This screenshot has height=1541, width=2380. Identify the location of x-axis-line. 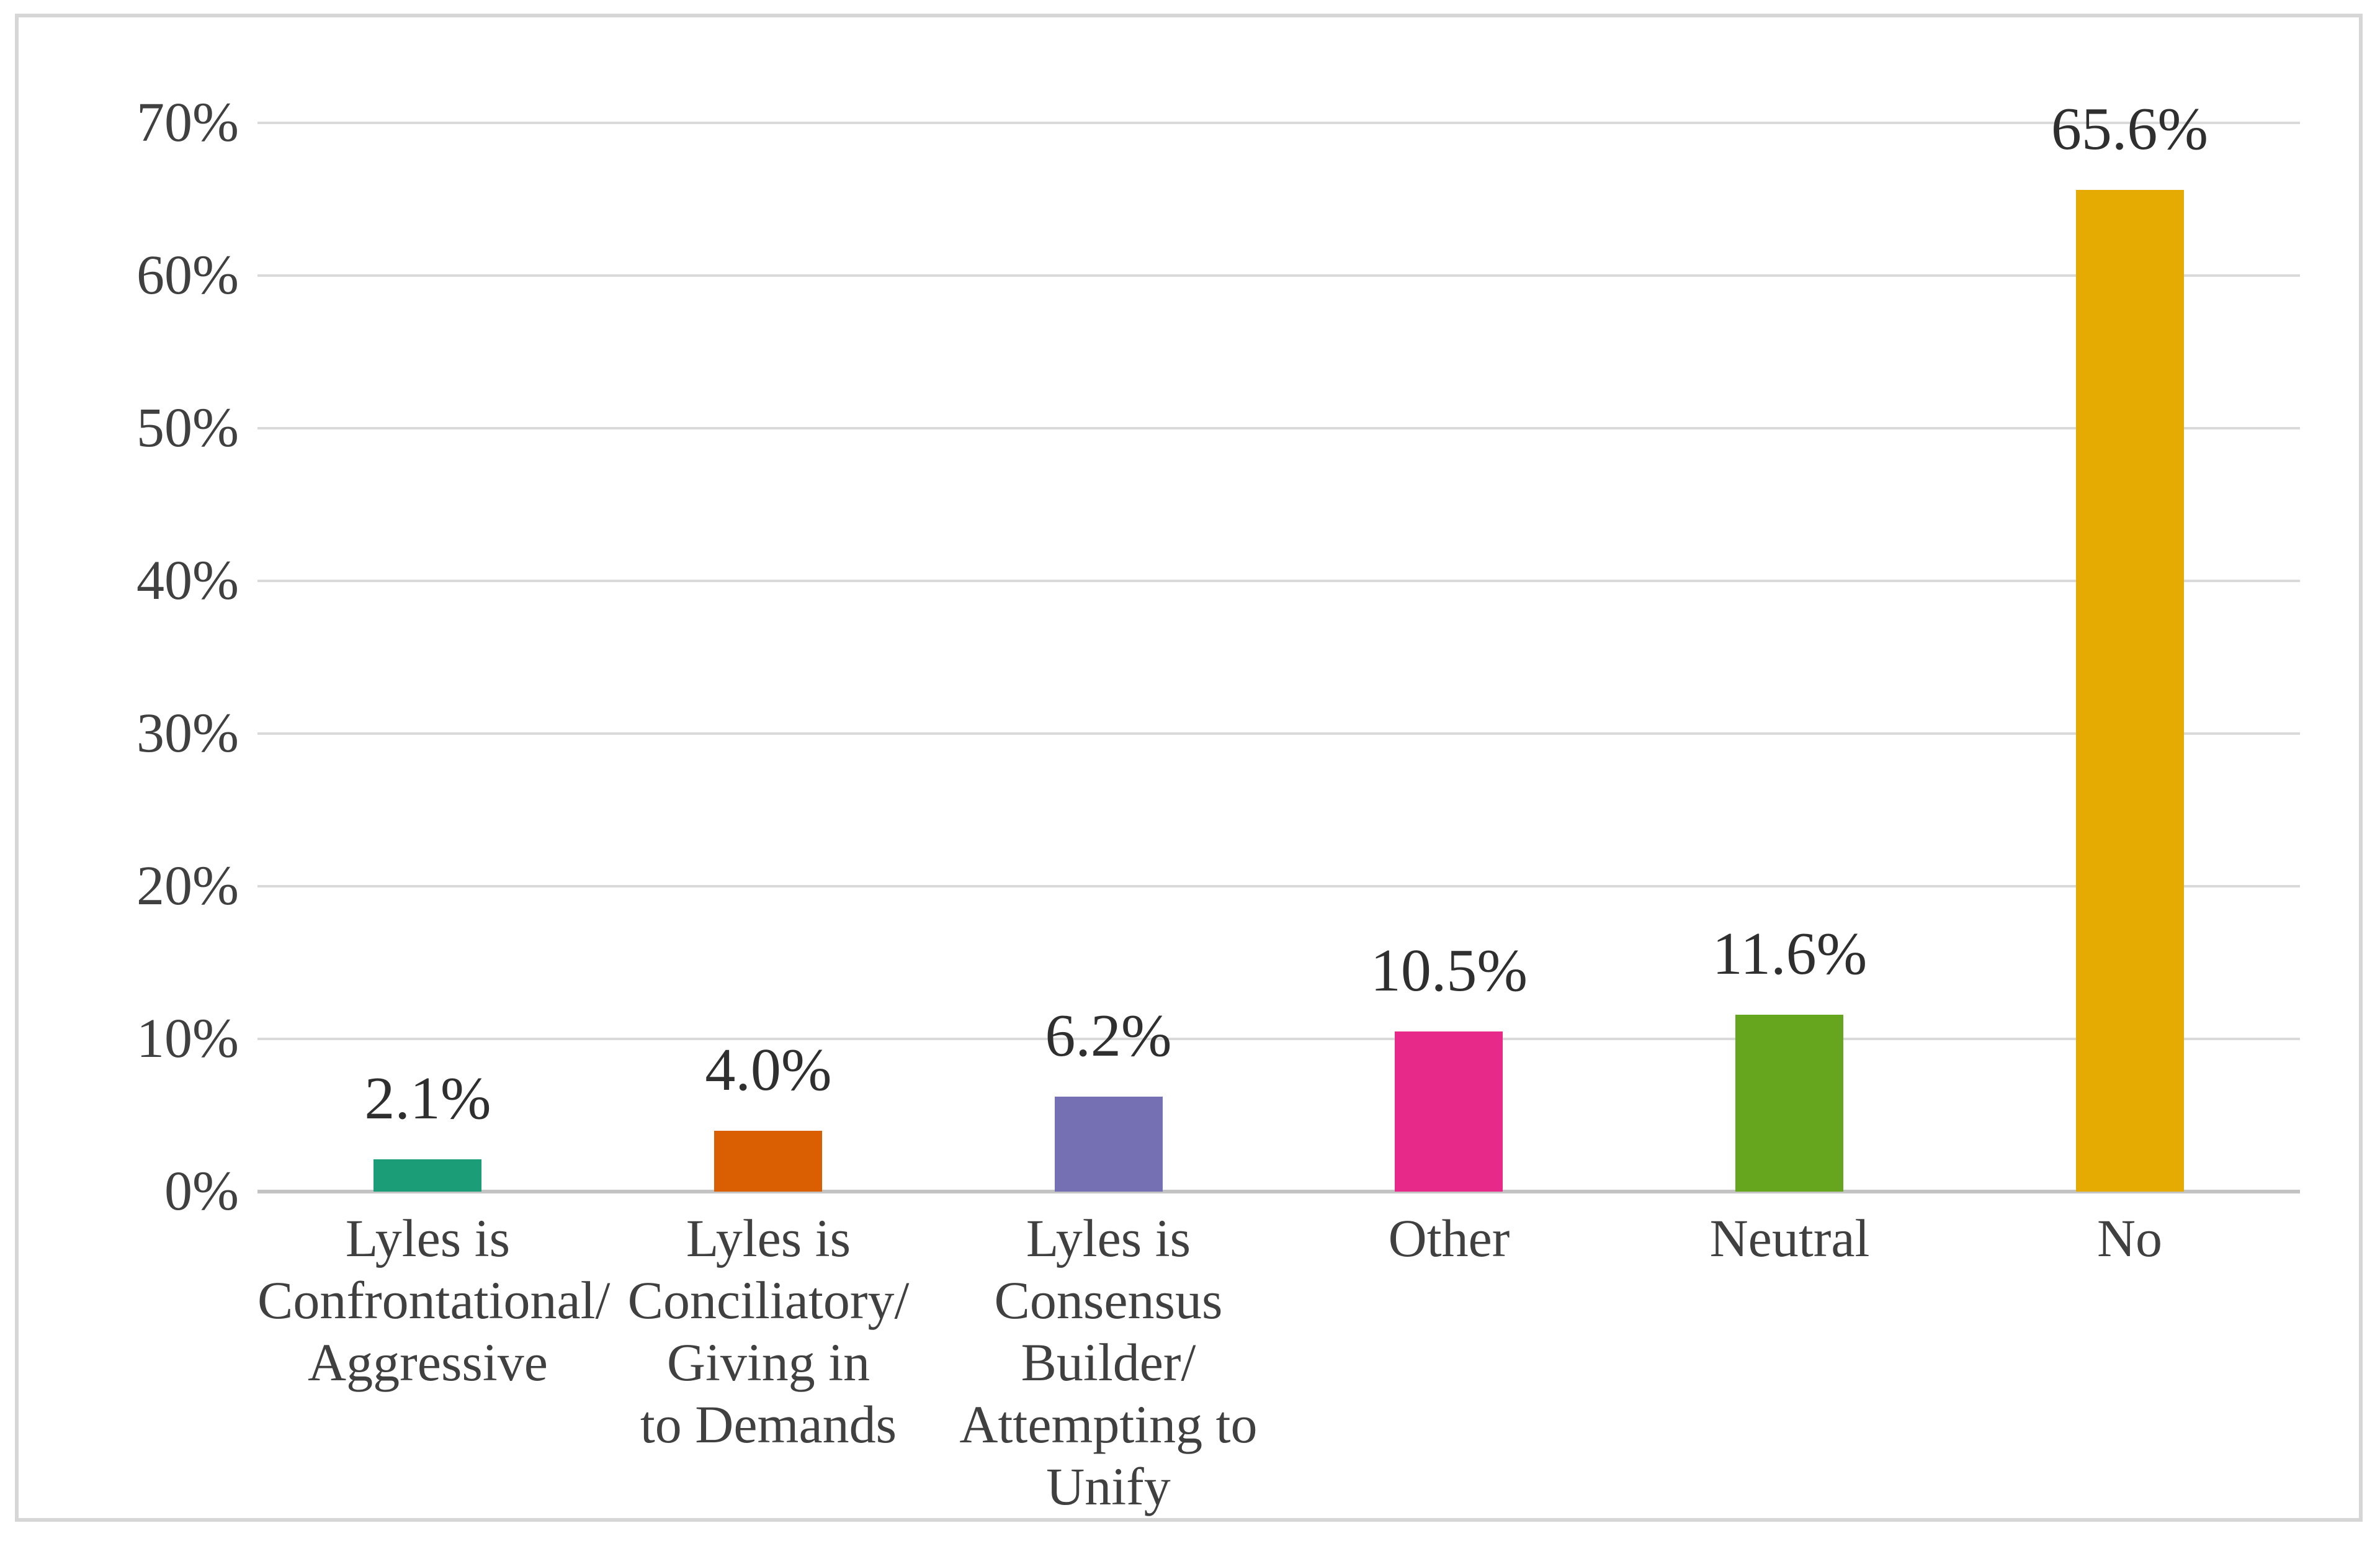
(1278, 1191).